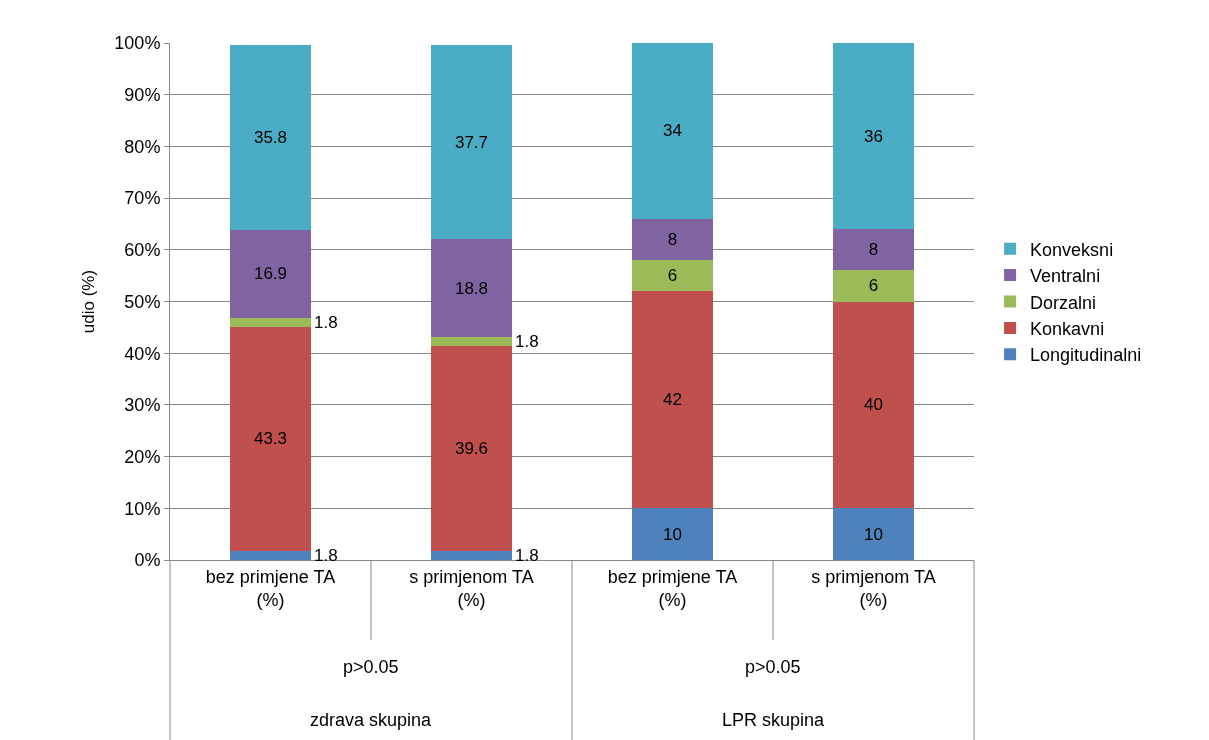 The width and height of the screenshot is (1209, 740). Describe the element at coordinates (371, 720) in the screenshot. I see `text: zdrava skupina` at that location.